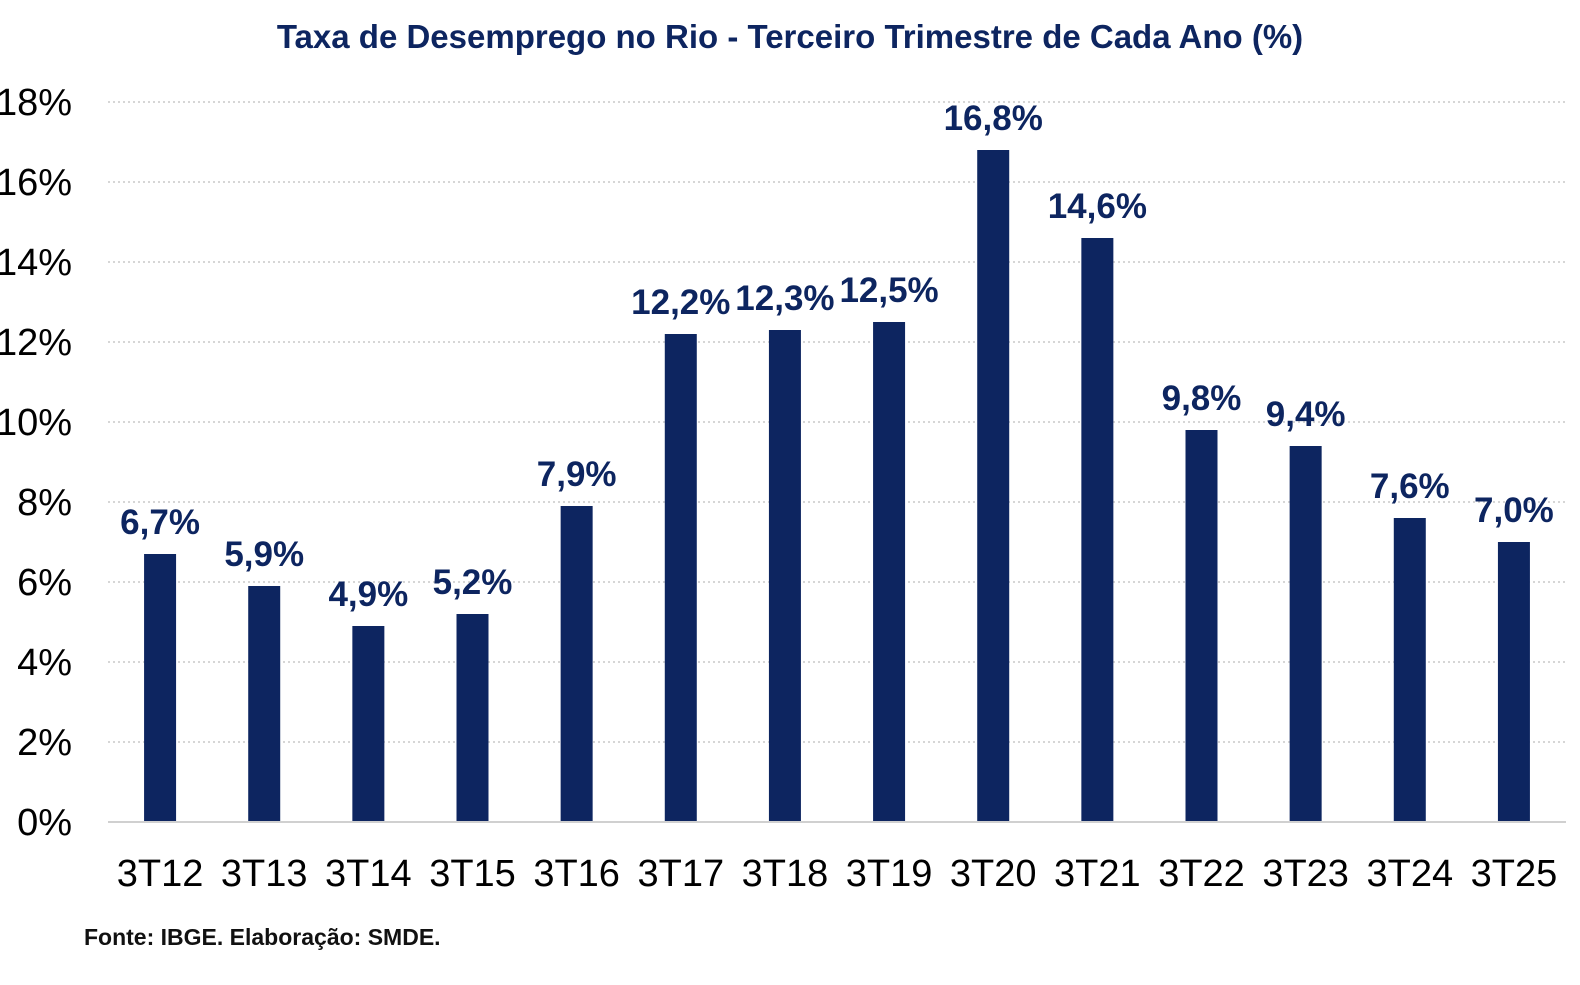  I want to click on y-tick-label: 4%, so click(44, 663).